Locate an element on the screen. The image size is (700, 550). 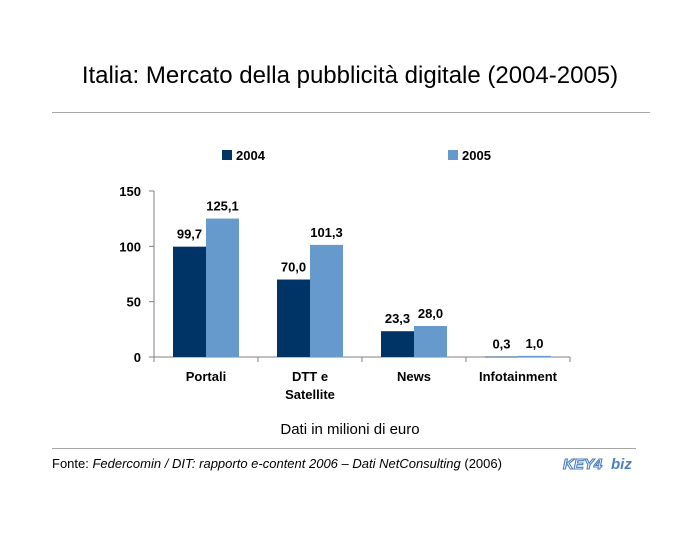
title-divider is located at coordinates (351, 112).